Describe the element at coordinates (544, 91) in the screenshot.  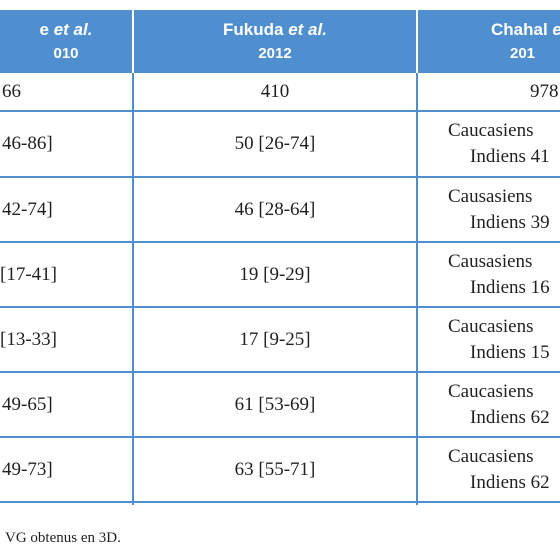
I see `cell-line: 978` at that location.